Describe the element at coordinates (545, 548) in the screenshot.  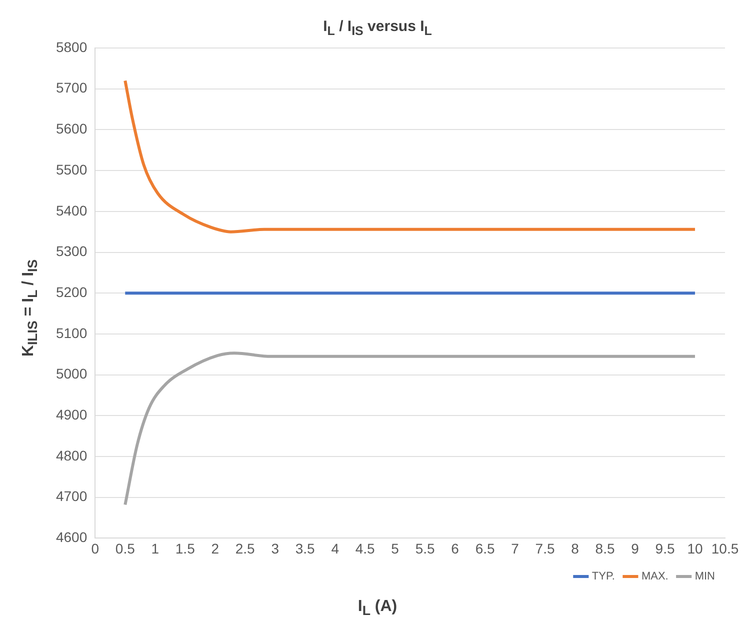
I see `x-tick-label: 7.5` at that location.